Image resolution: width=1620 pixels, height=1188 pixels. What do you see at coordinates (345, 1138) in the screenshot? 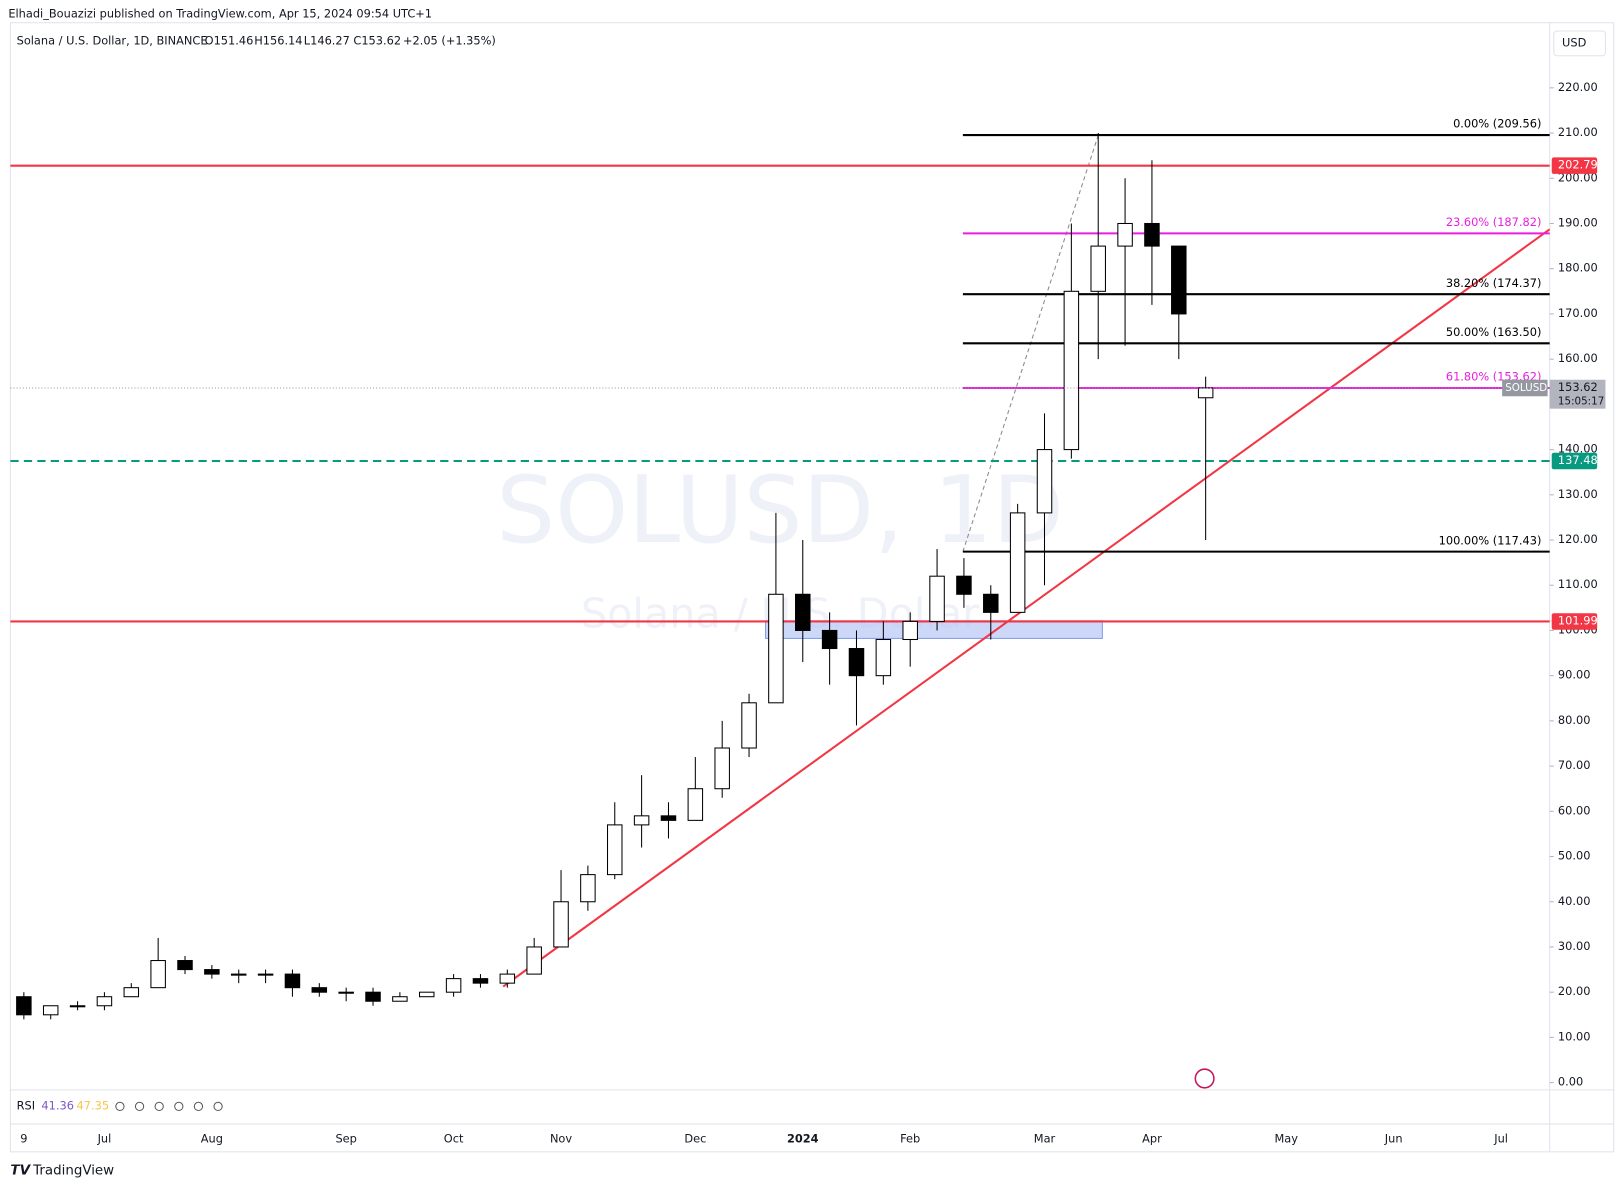
I see `x-tick-label: Sep` at bounding box center [345, 1138].